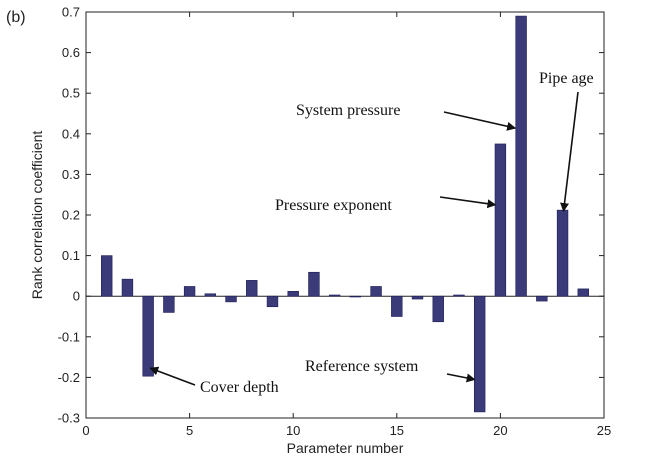  Describe the element at coordinates (71, 174) in the screenshot. I see `y-tick-label: 0.3` at that location.